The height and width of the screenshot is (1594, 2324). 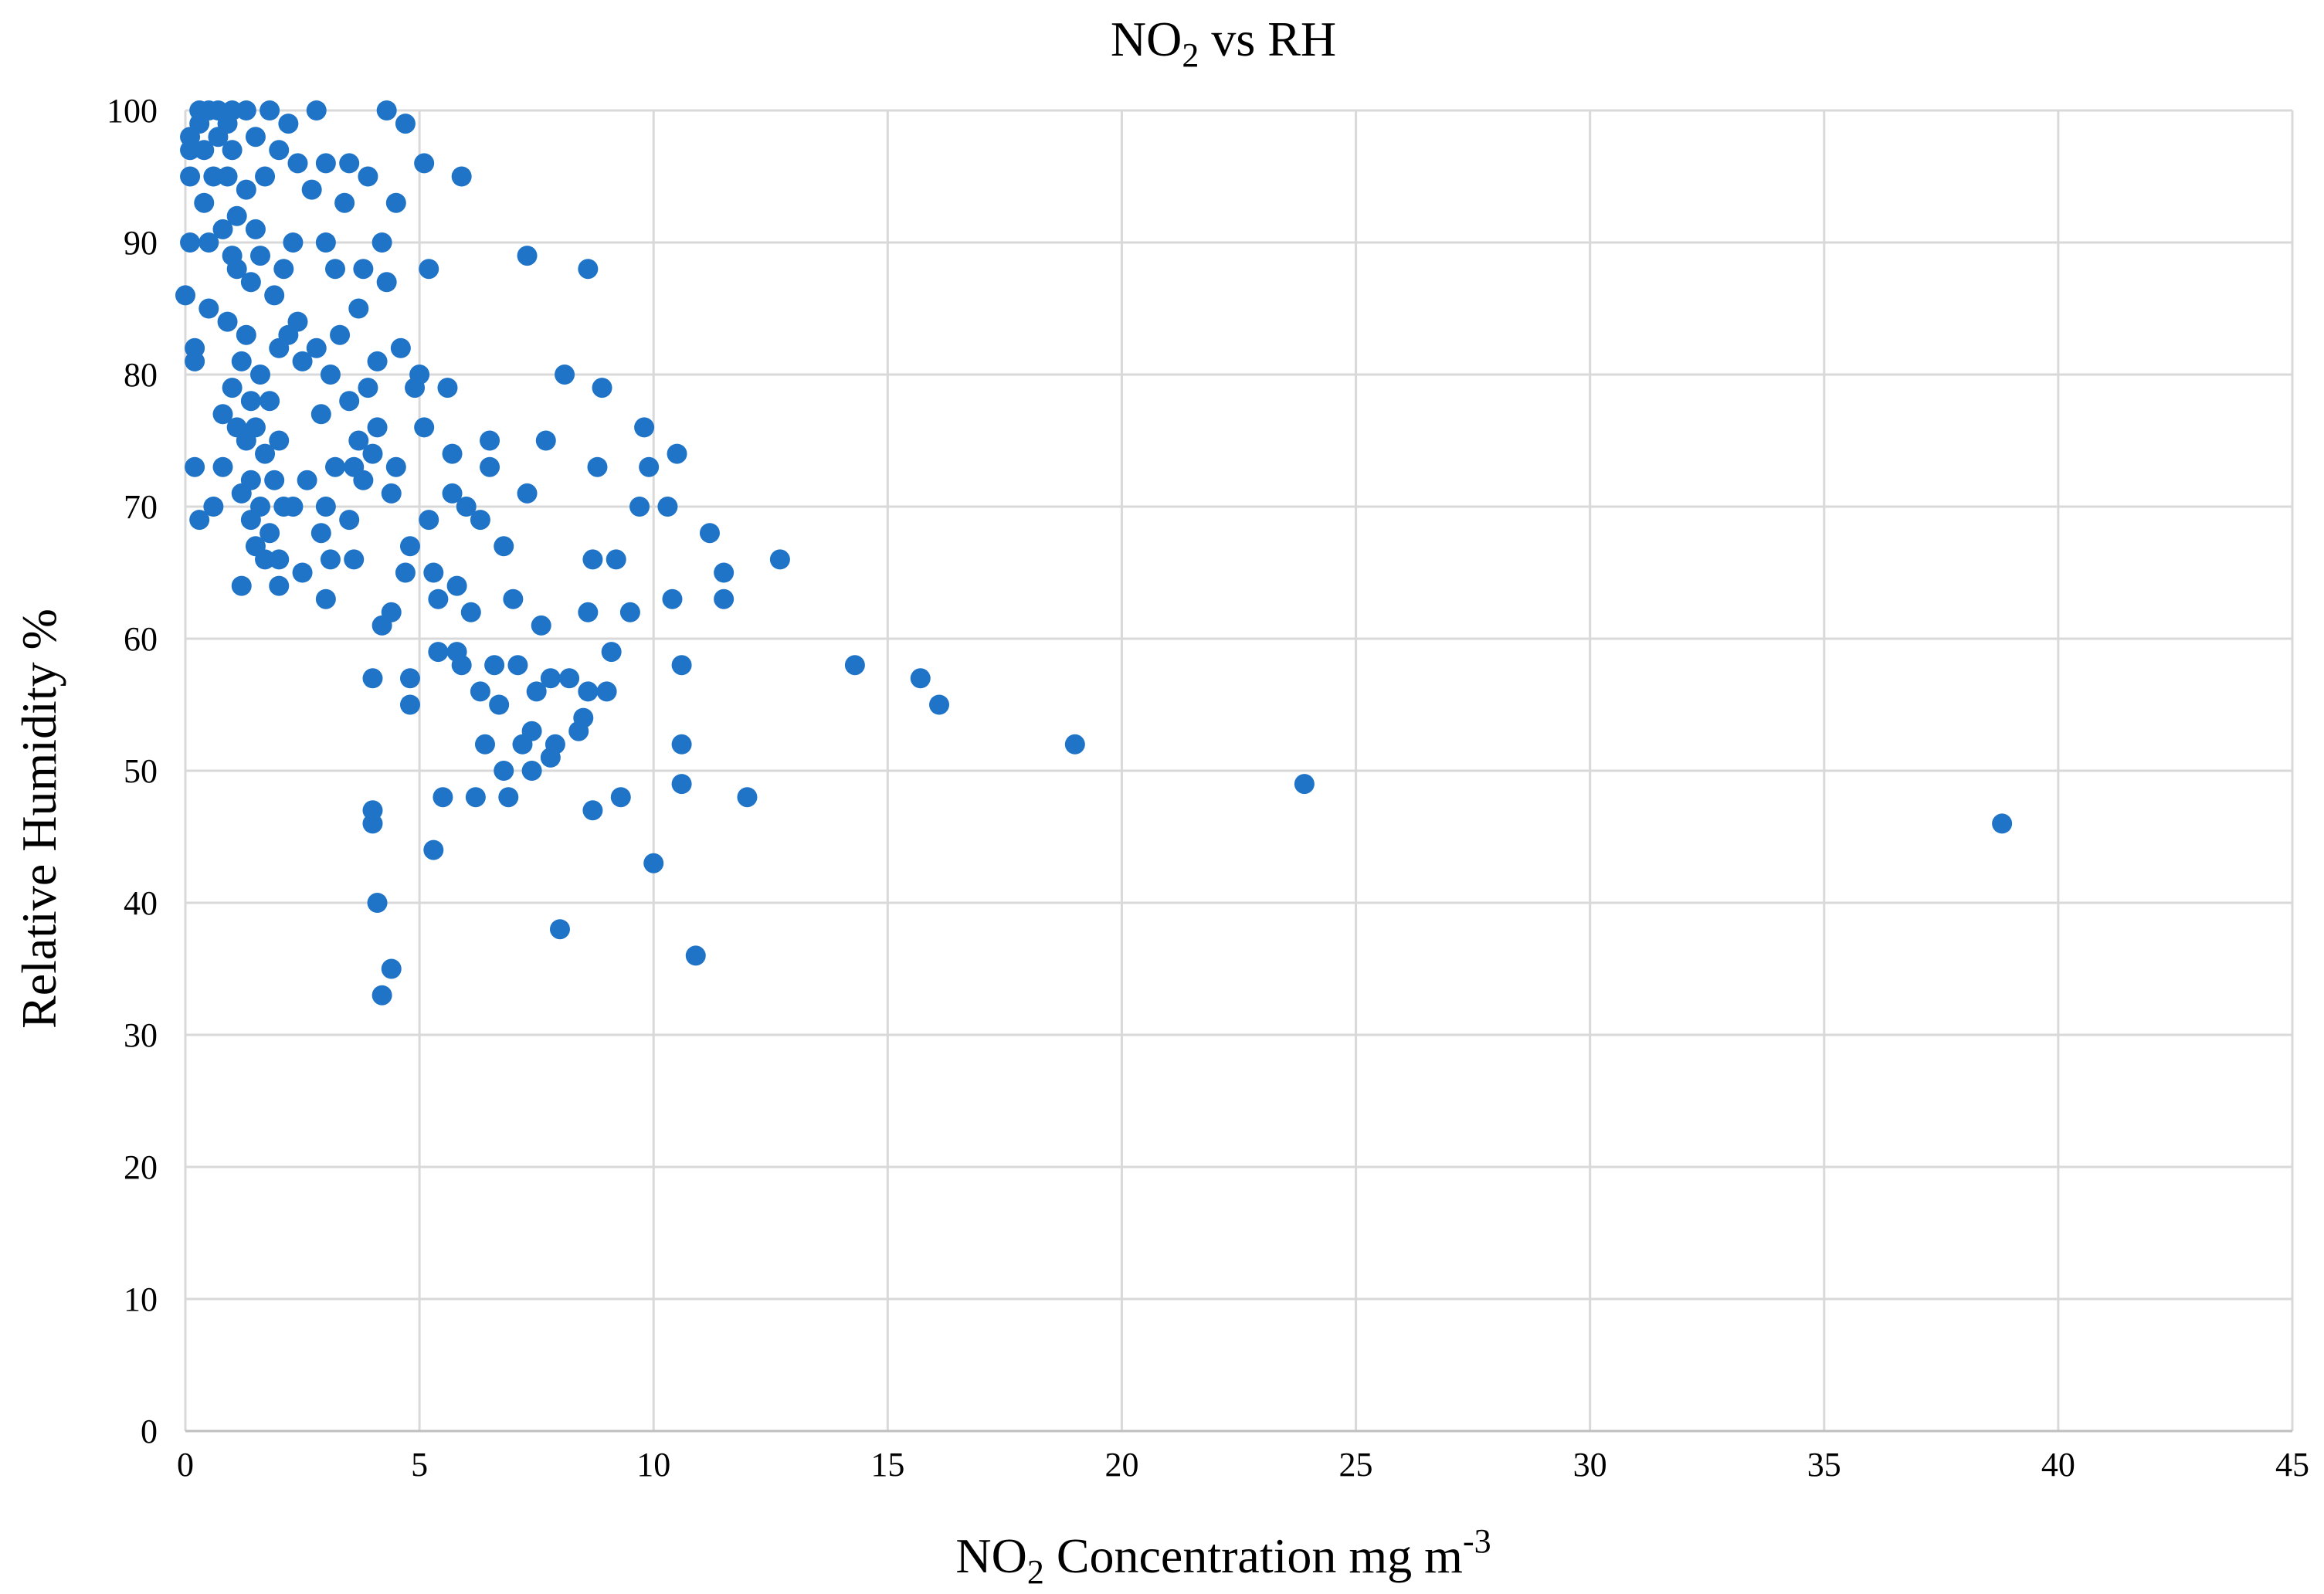 I want to click on y-tick-label-4: 40, so click(x=141, y=903).